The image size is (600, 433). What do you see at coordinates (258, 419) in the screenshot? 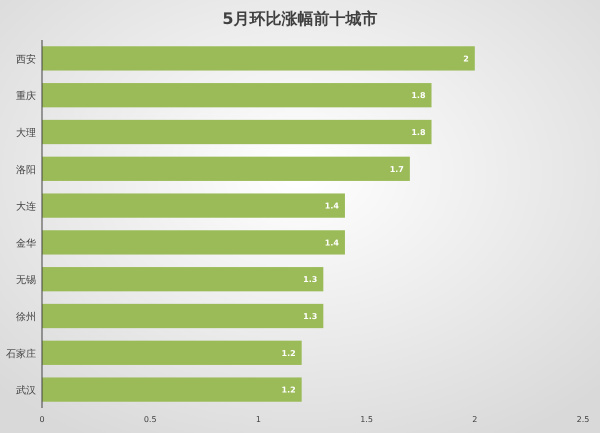
I see `x-tick-label: 1` at bounding box center [258, 419].